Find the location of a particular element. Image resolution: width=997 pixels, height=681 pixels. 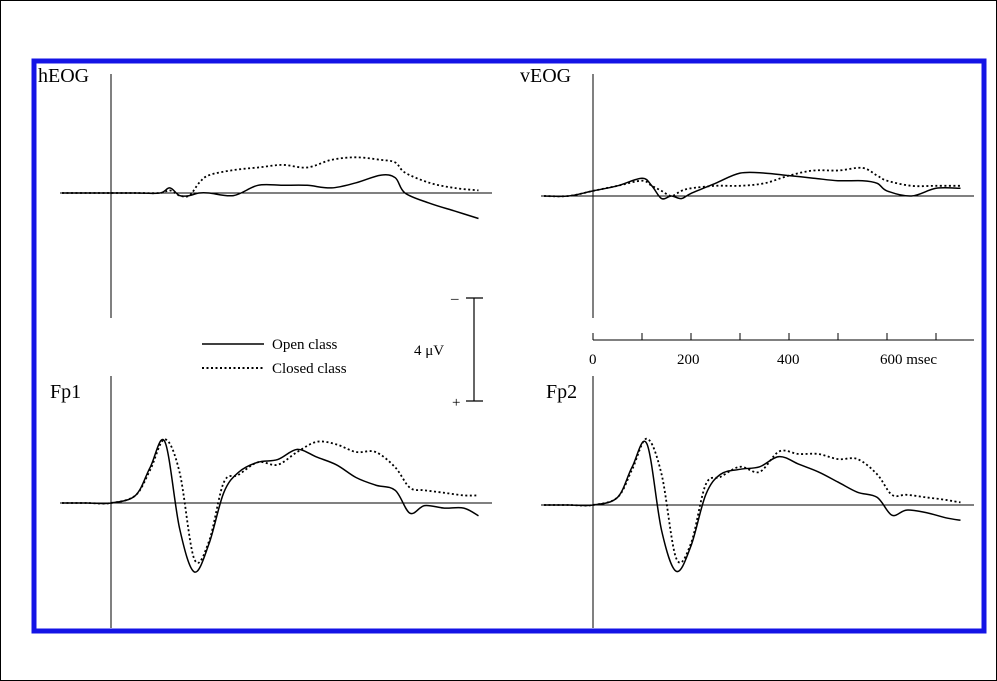

time-tick-label: 600 msec is located at coordinates (908, 360).